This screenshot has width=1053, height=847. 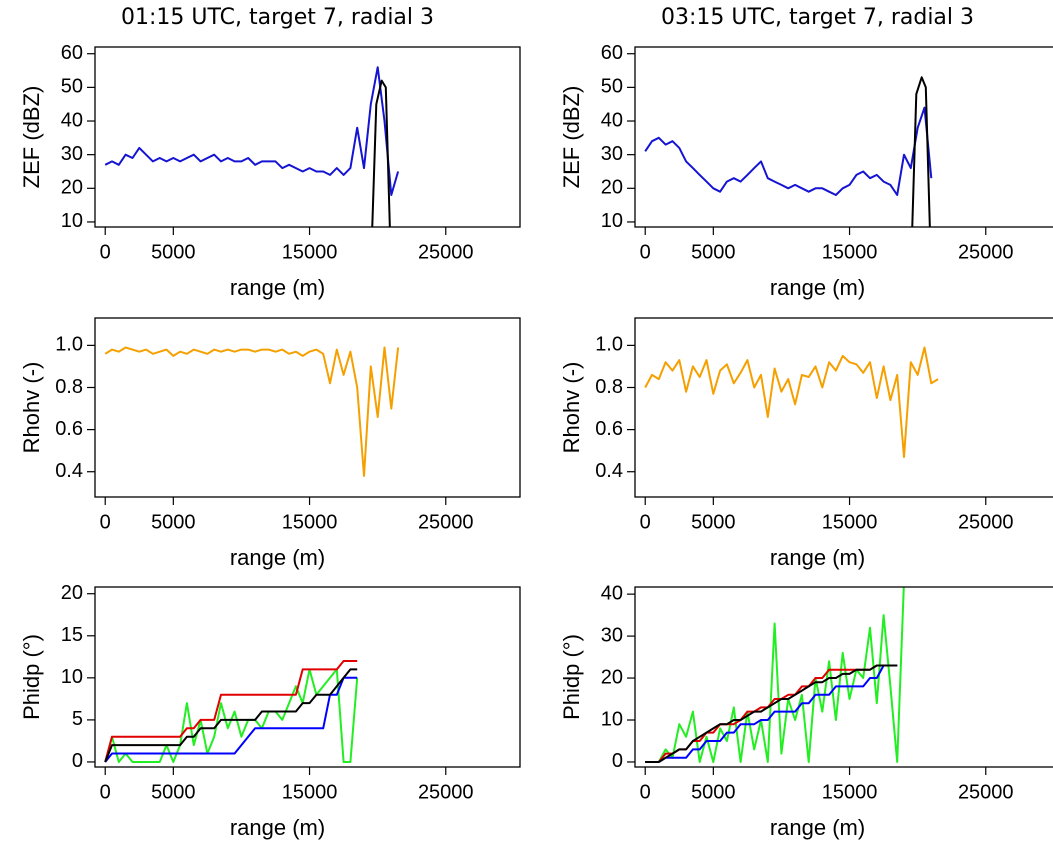 What do you see at coordinates (817, 17) in the screenshot?
I see `panel-title: 03:15 UTC, target 7, radial 3` at bounding box center [817, 17].